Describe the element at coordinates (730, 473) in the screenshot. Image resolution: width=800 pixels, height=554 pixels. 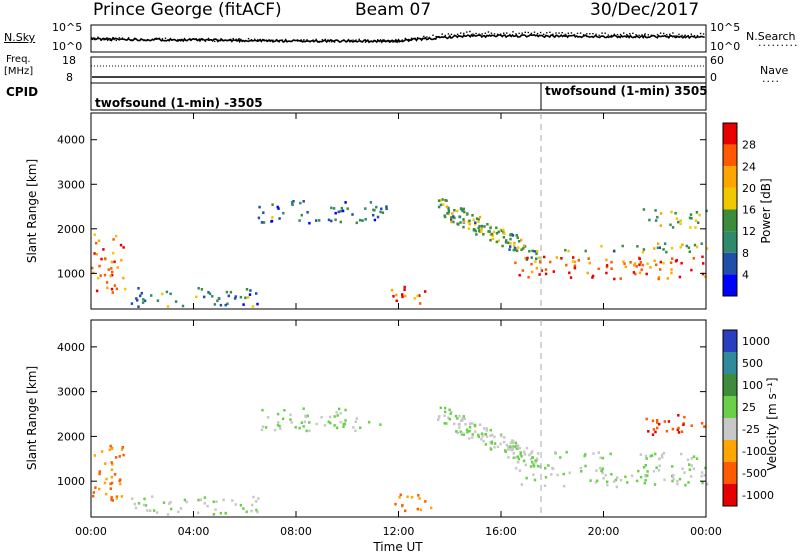
I see `velocity-colorbar-swatch` at that location.